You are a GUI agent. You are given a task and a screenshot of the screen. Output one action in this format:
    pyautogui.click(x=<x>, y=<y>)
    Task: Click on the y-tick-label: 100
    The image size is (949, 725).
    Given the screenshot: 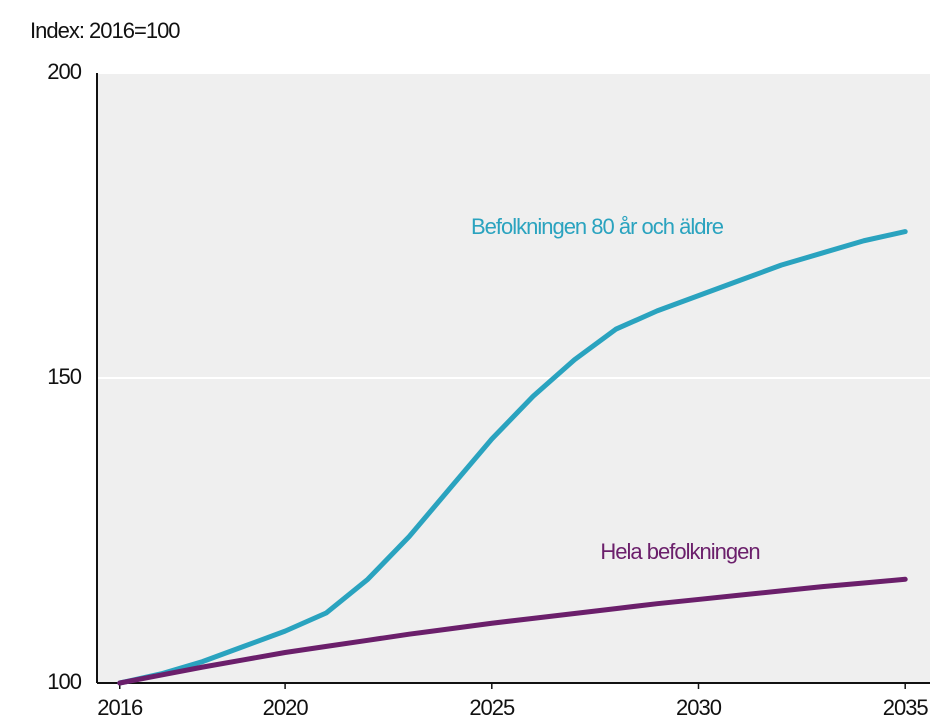 What is the action you would take?
    pyautogui.click(x=64, y=681)
    